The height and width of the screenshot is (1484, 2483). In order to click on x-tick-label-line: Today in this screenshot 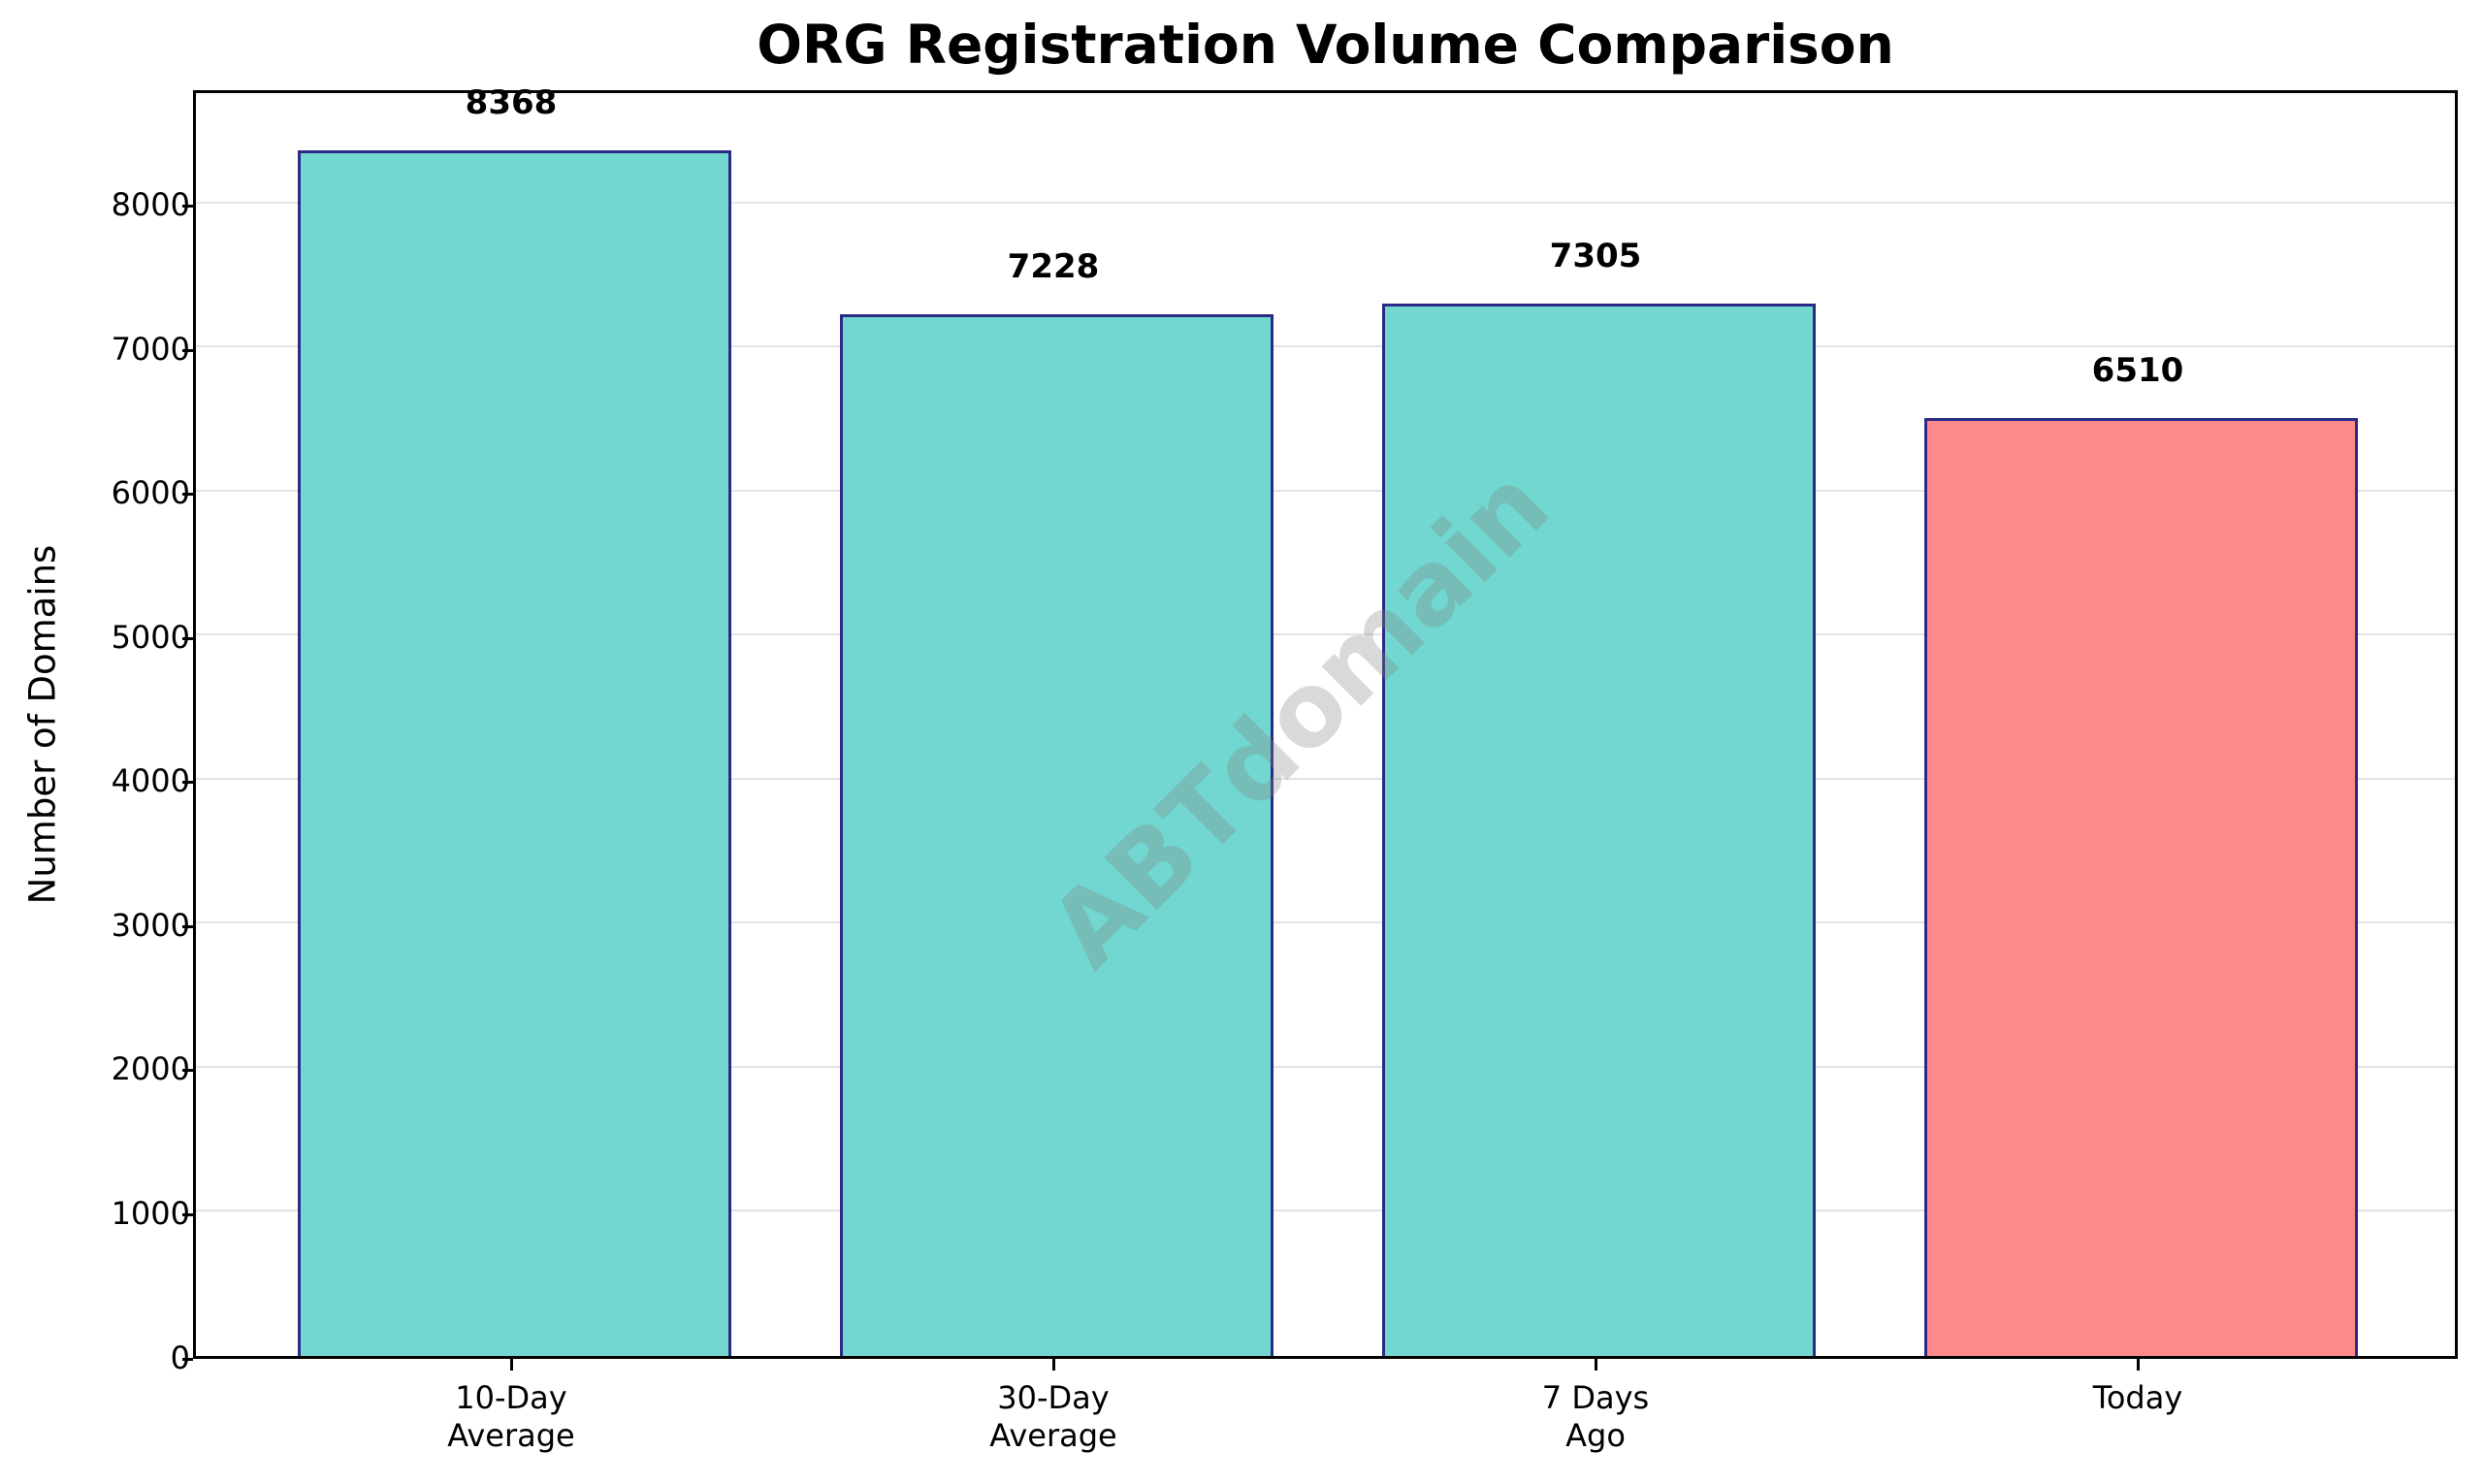, I will do `click(2137, 1398)`.